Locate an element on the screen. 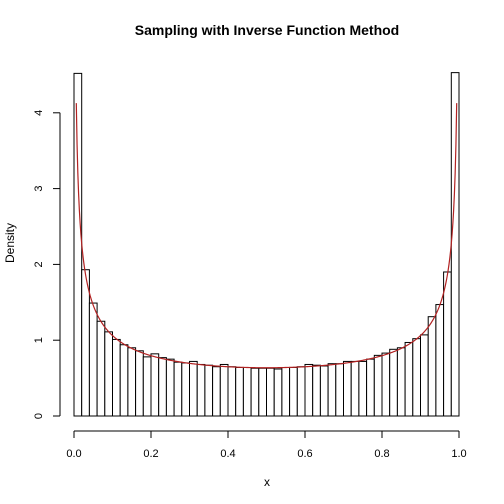 Image resolution: width=504 pixels, height=504 pixels. y-tick-label: 4 is located at coordinates (39, 113).